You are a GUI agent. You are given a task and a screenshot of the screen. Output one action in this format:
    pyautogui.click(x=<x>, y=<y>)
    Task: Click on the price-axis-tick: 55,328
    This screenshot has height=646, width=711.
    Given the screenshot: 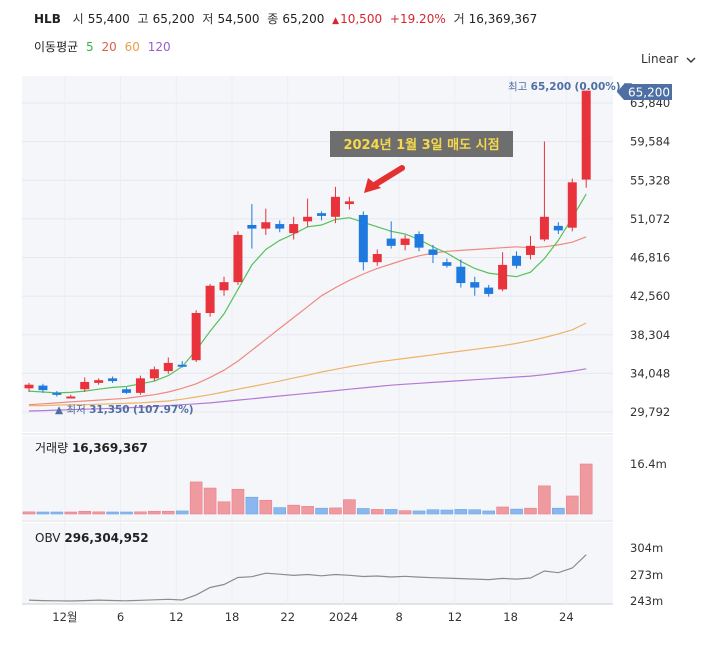 What is the action you would take?
    pyautogui.click(x=650, y=180)
    